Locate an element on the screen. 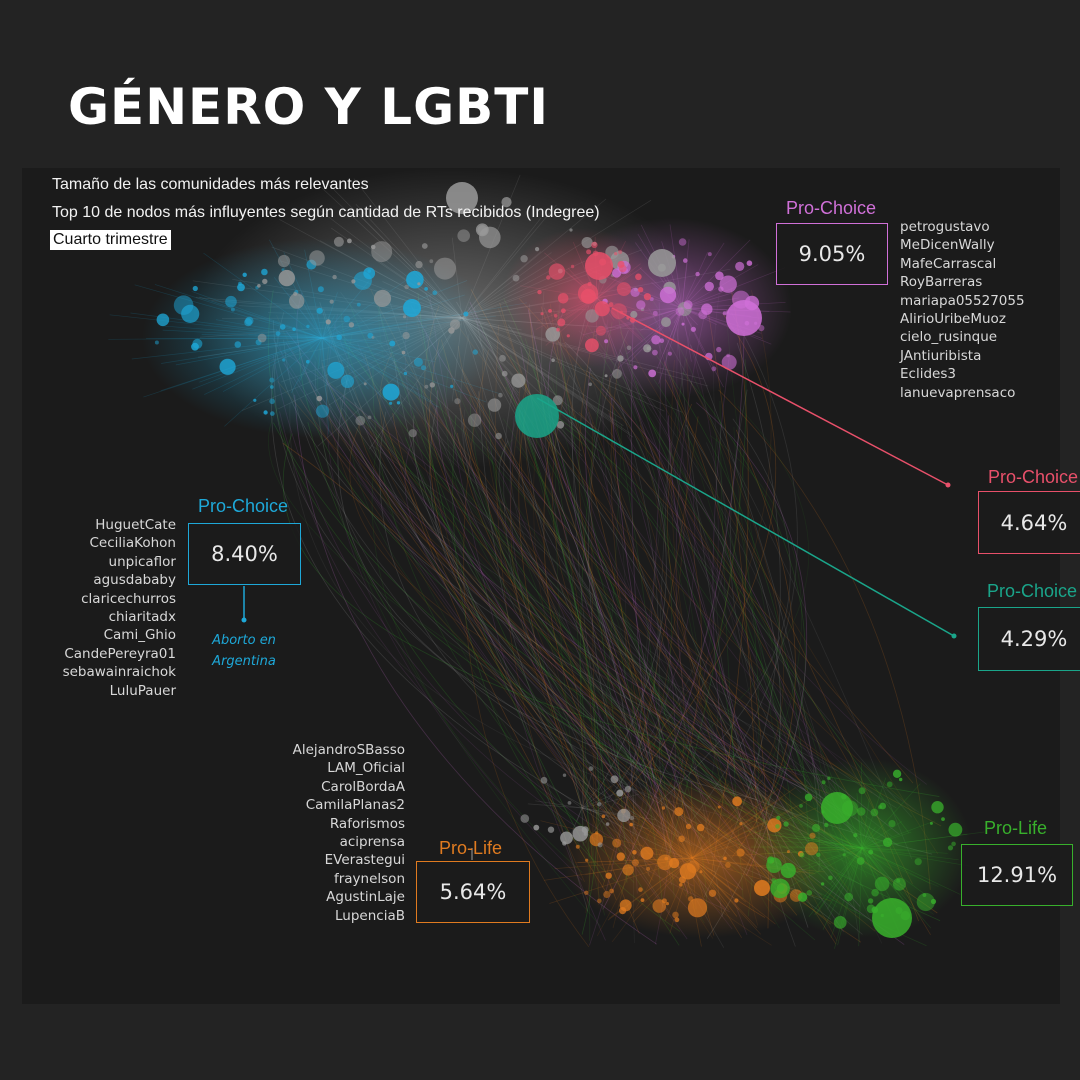 This screenshot has height=1080, width=1080. violet-user-9: Eclides3 is located at coordinates (928, 374).